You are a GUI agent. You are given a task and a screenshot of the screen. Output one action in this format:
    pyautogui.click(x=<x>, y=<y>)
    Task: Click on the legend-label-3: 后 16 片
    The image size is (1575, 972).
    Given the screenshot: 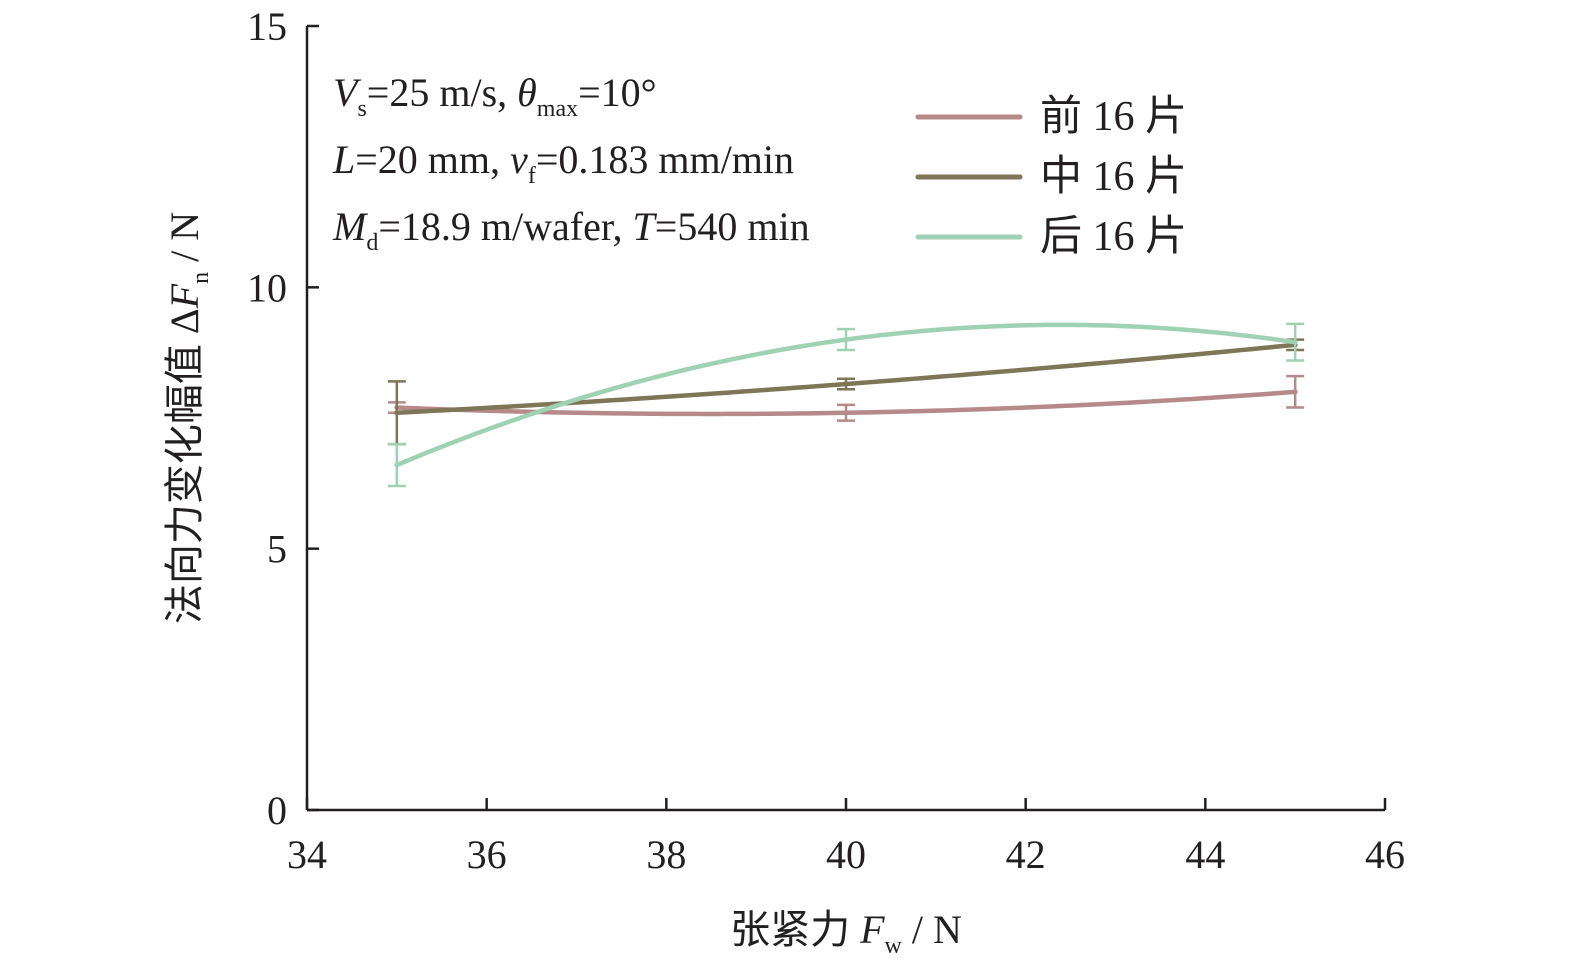 What is the action you would take?
    pyautogui.click(x=1113, y=237)
    